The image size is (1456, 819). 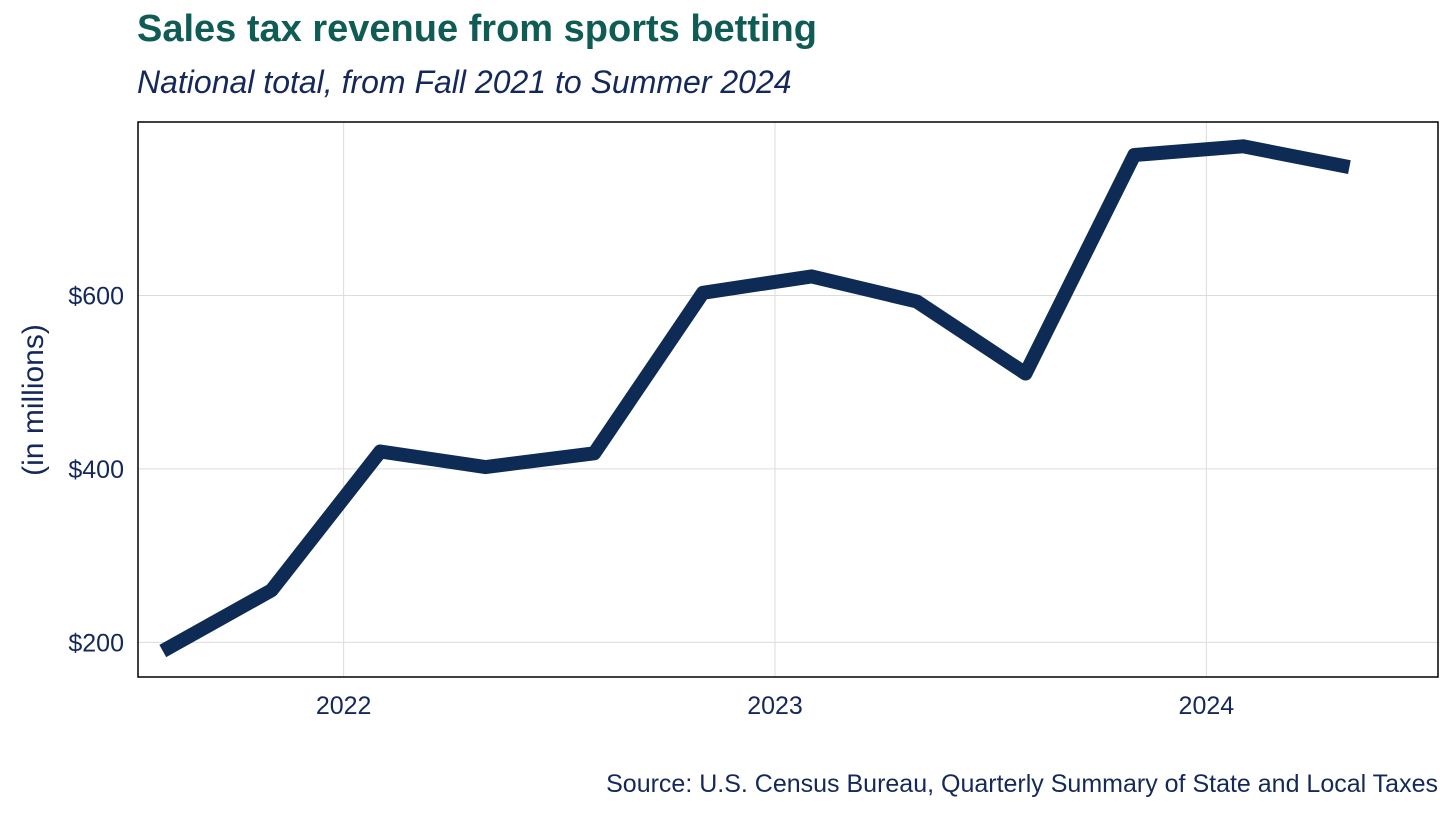 I want to click on y-axis-title: (in millions), so click(x=33, y=400).